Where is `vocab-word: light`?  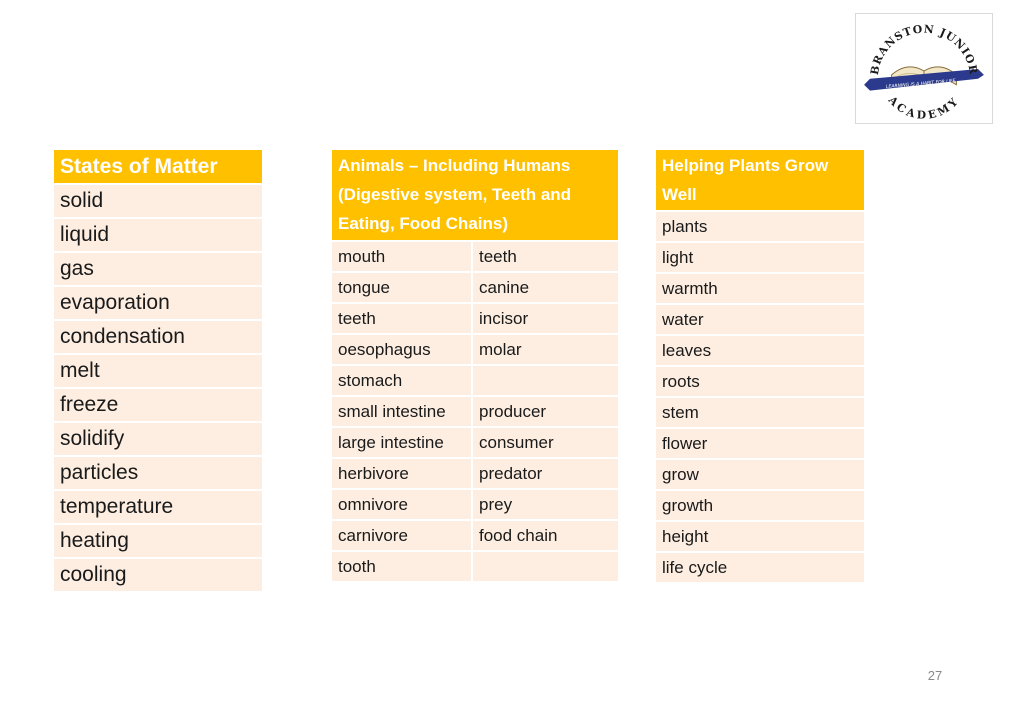
vocab-word: light is located at coordinates (760, 257).